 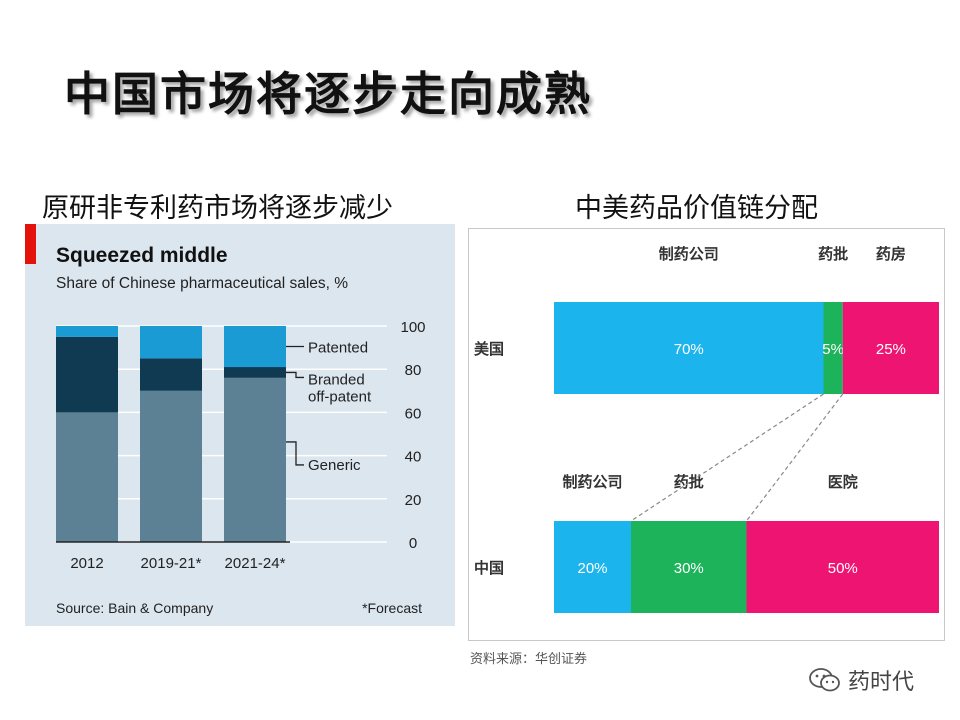 I want to click on segment-value-label: 30%, so click(x=689, y=568).